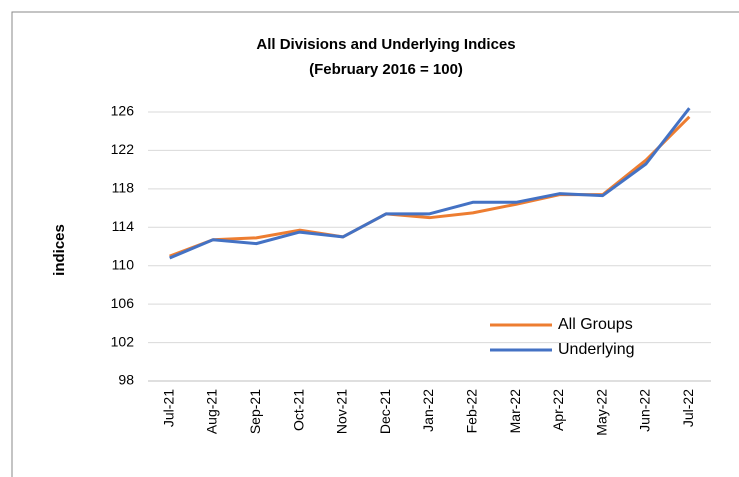 Image resolution: width=739 pixels, height=477 pixels. I want to click on x-tick-label: Nov-21, so click(342, 411).